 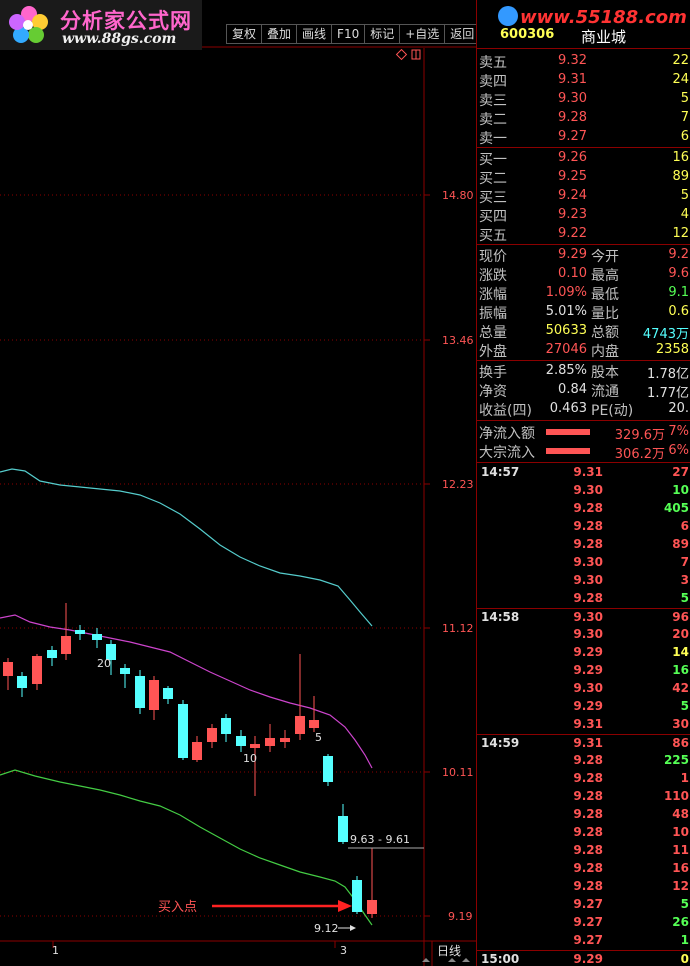 What do you see at coordinates (572, 195) in the screenshot?
I see `order-price: 9.24` at bounding box center [572, 195].